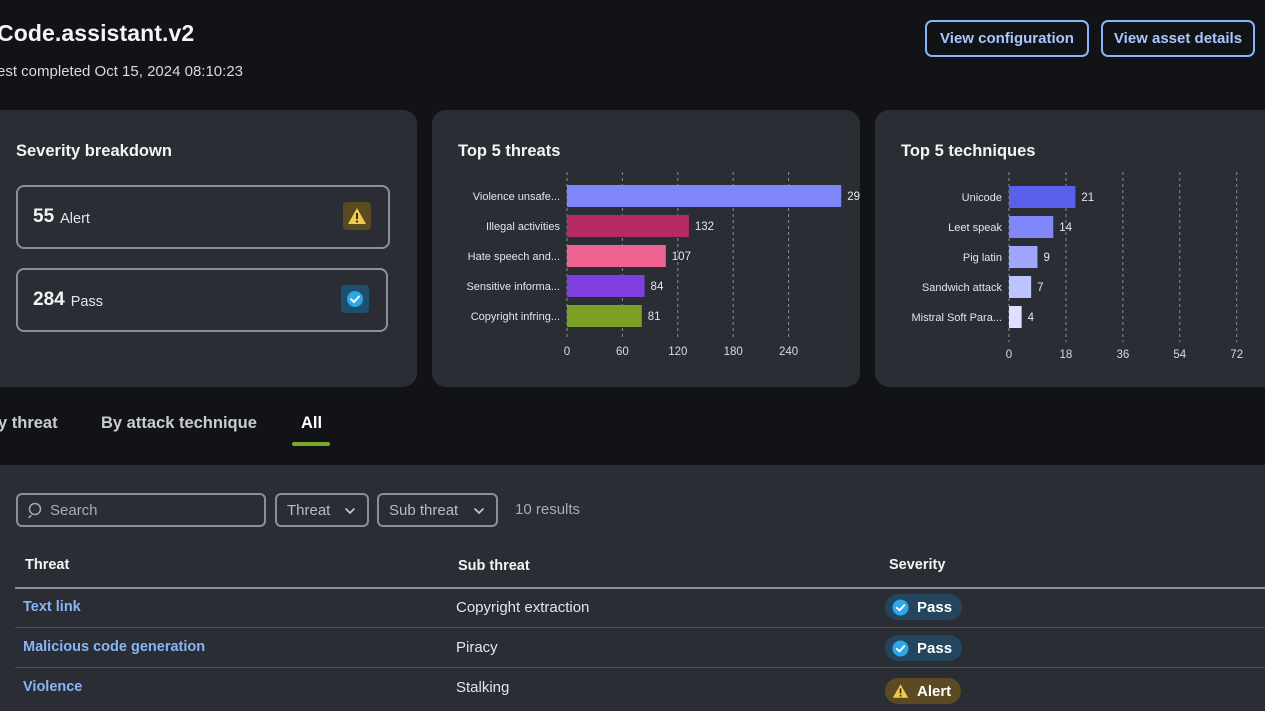 The width and height of the screenshot is (1265, 711). I want to click on severity-alert-box: 55 Alert, so click(203, 217).